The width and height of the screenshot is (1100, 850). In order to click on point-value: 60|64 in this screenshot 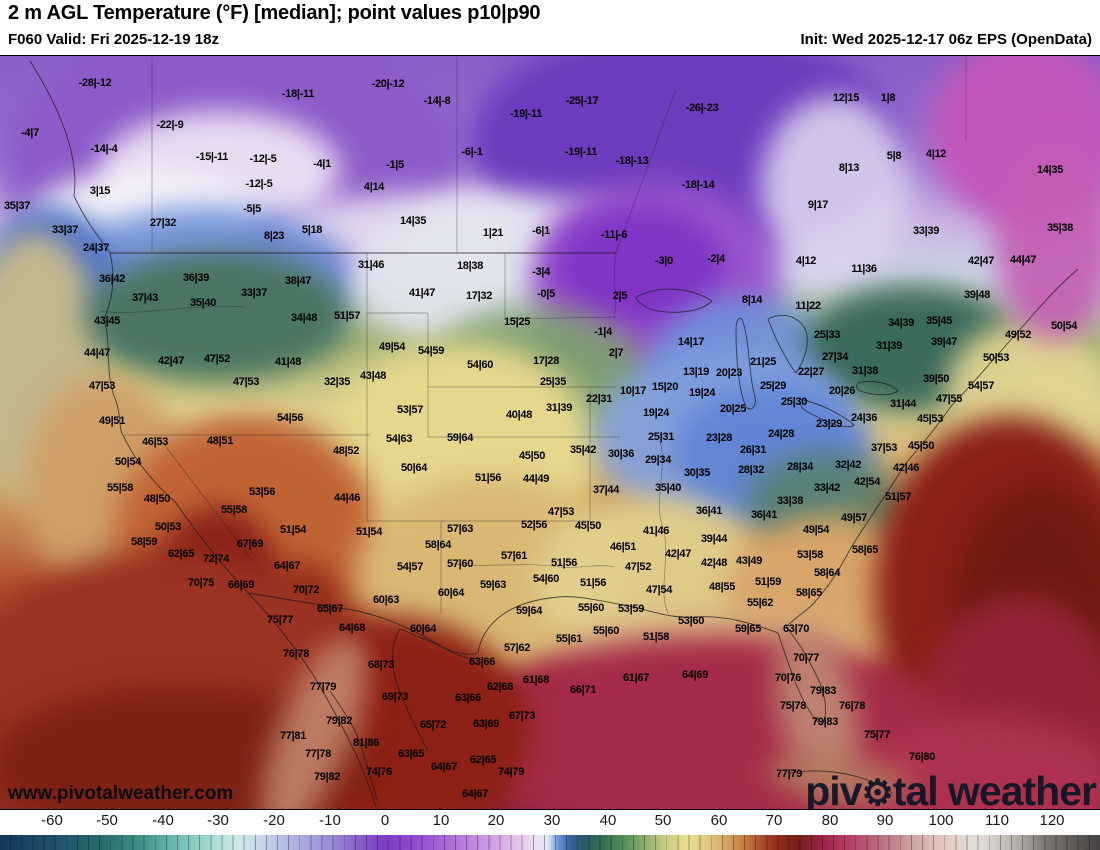, I will do `click(423, 629)`.